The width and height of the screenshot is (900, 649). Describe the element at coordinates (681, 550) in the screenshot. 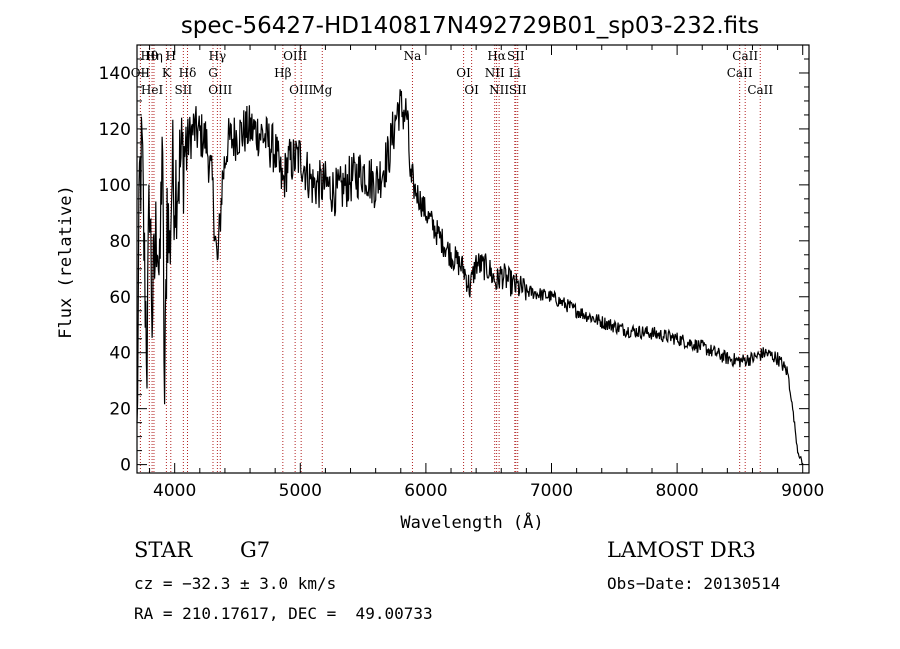

I see `survey-name: LAMOST DR3` at that location.